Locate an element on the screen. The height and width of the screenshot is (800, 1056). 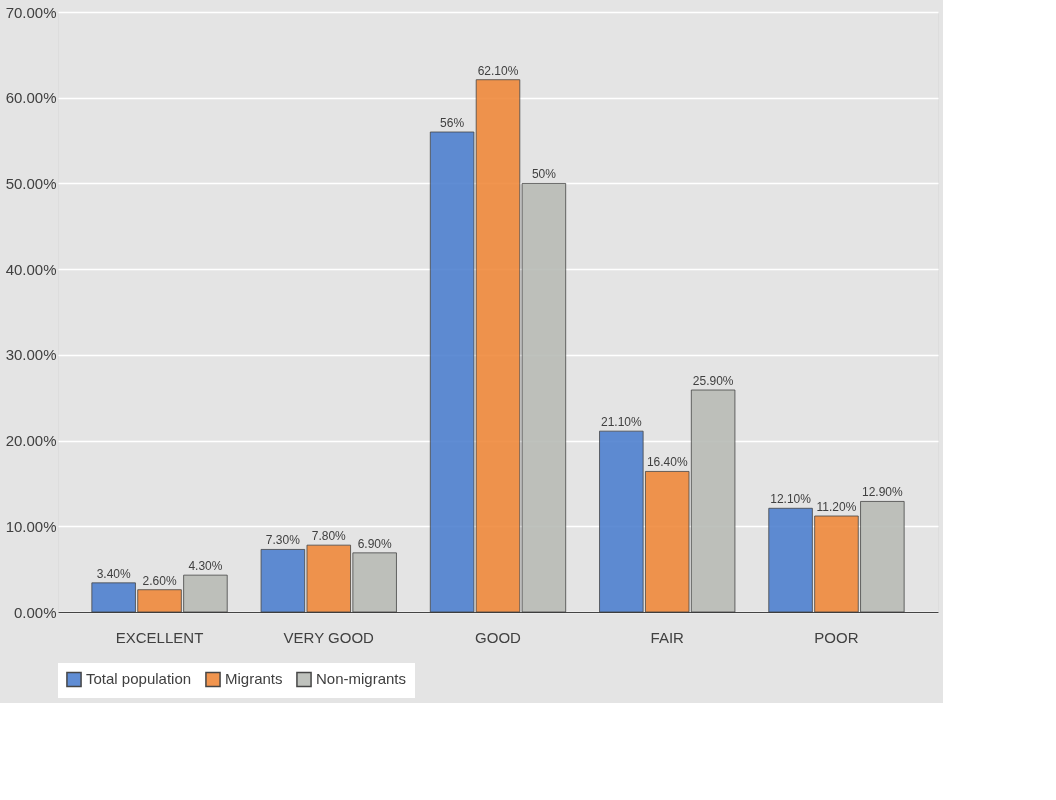
x-tick-label: POOR is located at coordinates (836, 637).